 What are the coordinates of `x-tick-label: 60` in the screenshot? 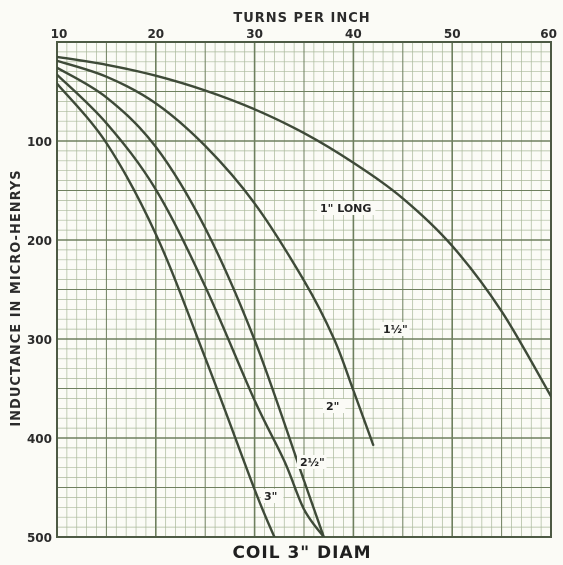 It's located at (548, 34).